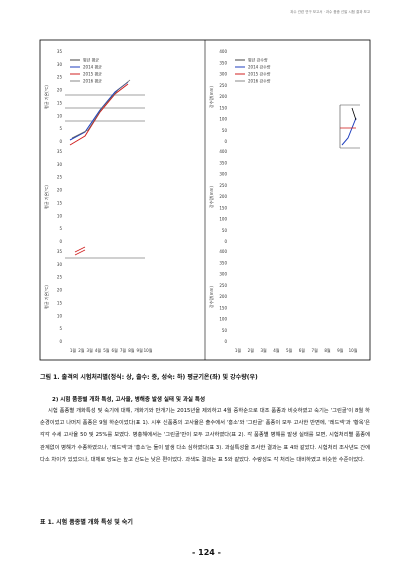 This screenshot has height=584, width=413. I want to click on legend-label: 2016 강수량, so click(259, 81).